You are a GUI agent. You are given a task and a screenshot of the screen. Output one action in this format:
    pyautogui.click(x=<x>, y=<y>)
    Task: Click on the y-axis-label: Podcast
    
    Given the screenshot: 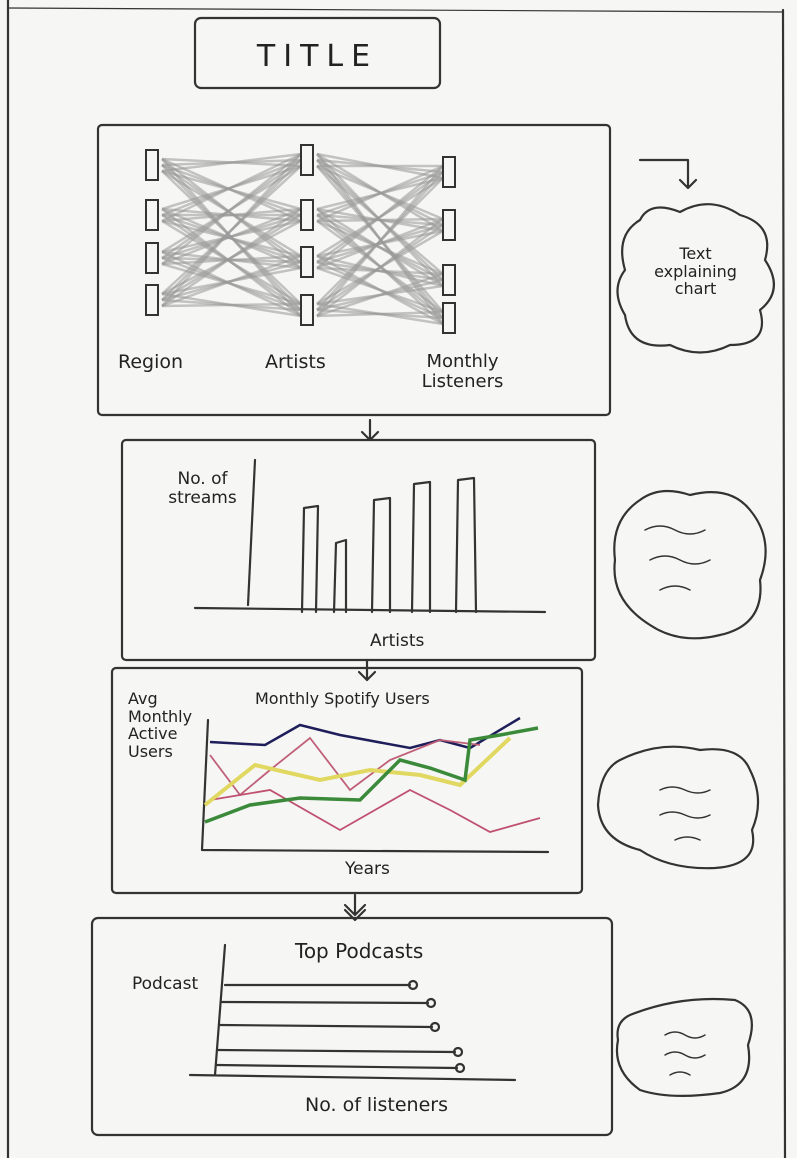 What is the action you would take?
    pyautogui.click(x=165, y=984)
    